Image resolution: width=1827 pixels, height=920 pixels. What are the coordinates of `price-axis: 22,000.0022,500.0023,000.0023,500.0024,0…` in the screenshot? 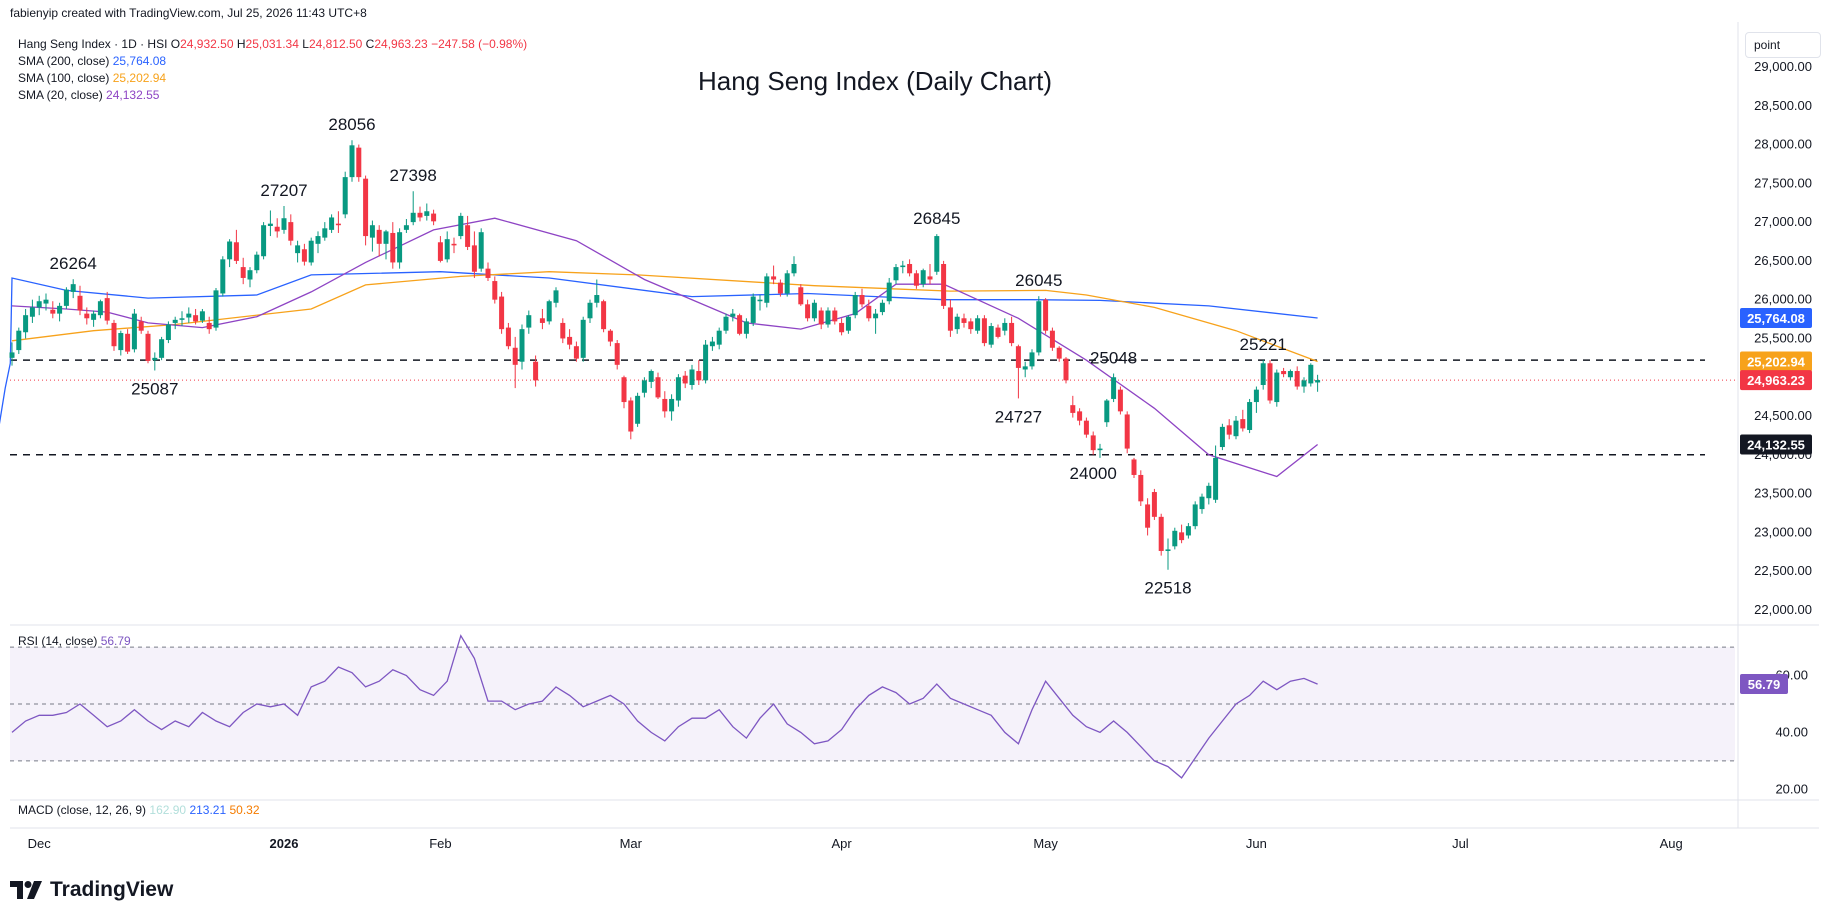 It's located at (1783, 338).